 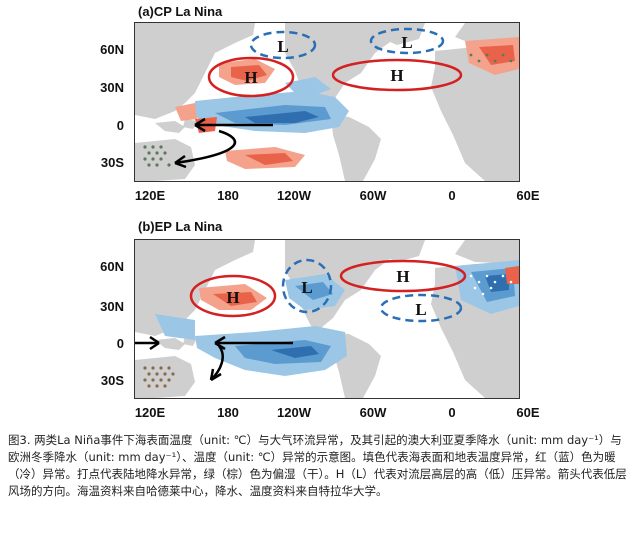 I want to click on warm-sst-anomaly, so click(x=359, y=288).